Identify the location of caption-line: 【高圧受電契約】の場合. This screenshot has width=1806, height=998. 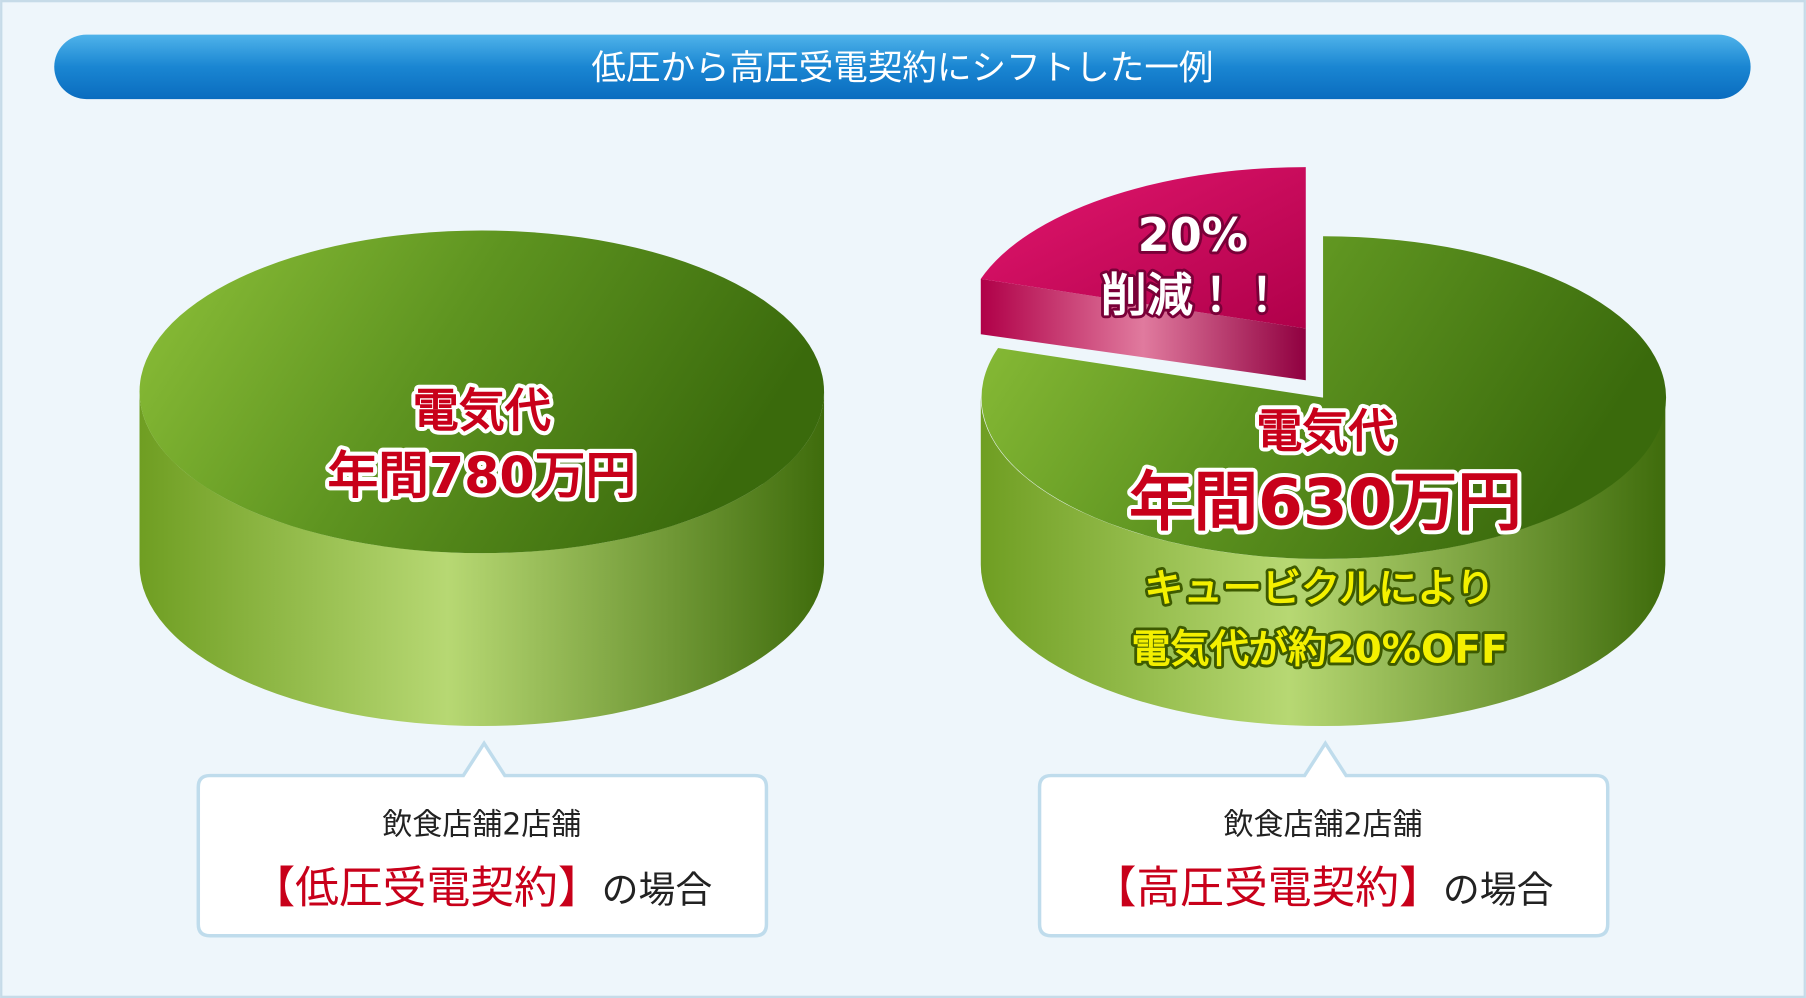
(1323, 887).